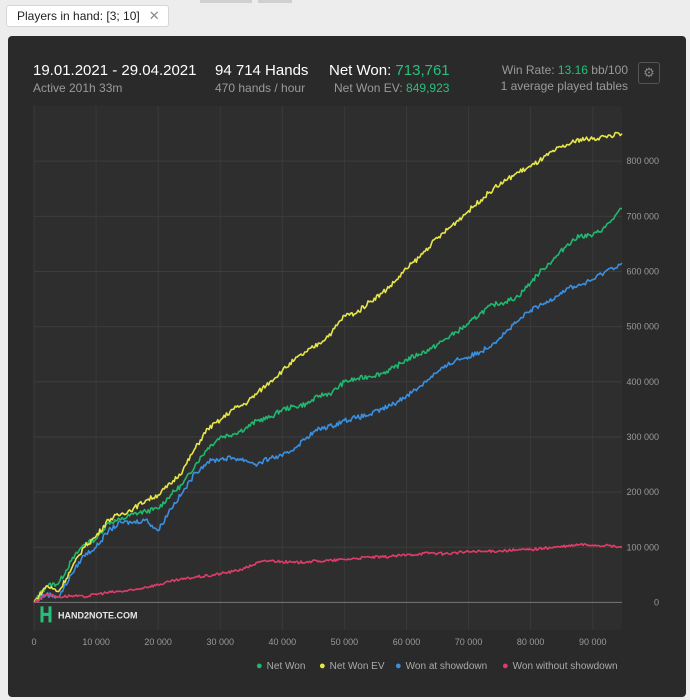  I want to click on filter-tag: Players in hand: [3; 10] ✕, so click(87, 16).